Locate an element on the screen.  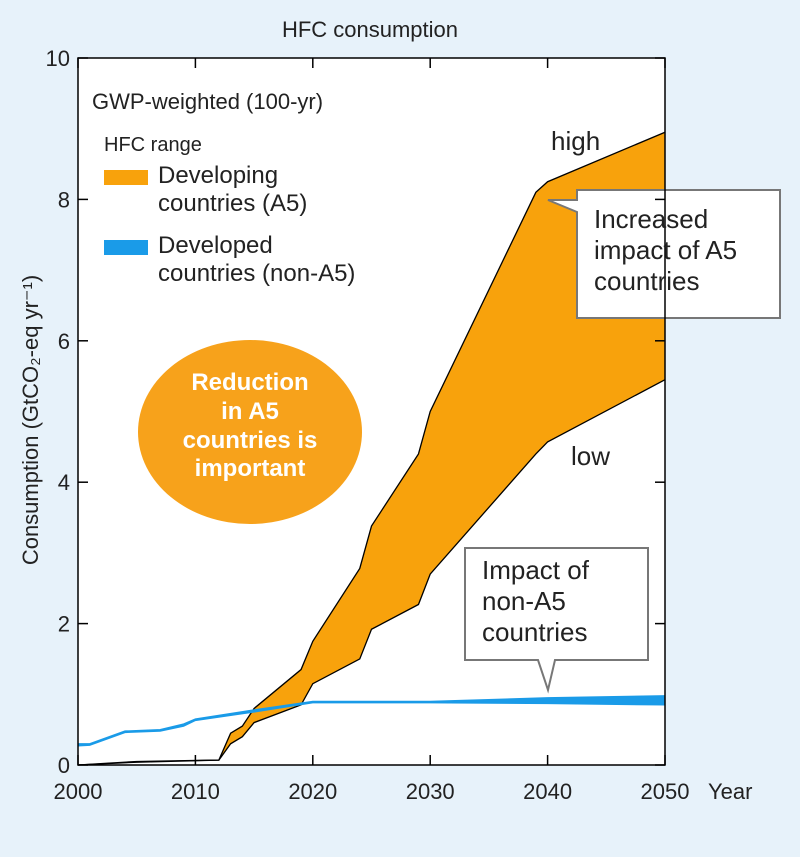
y-tick-label: 2 is located at coordinates (64, 624).